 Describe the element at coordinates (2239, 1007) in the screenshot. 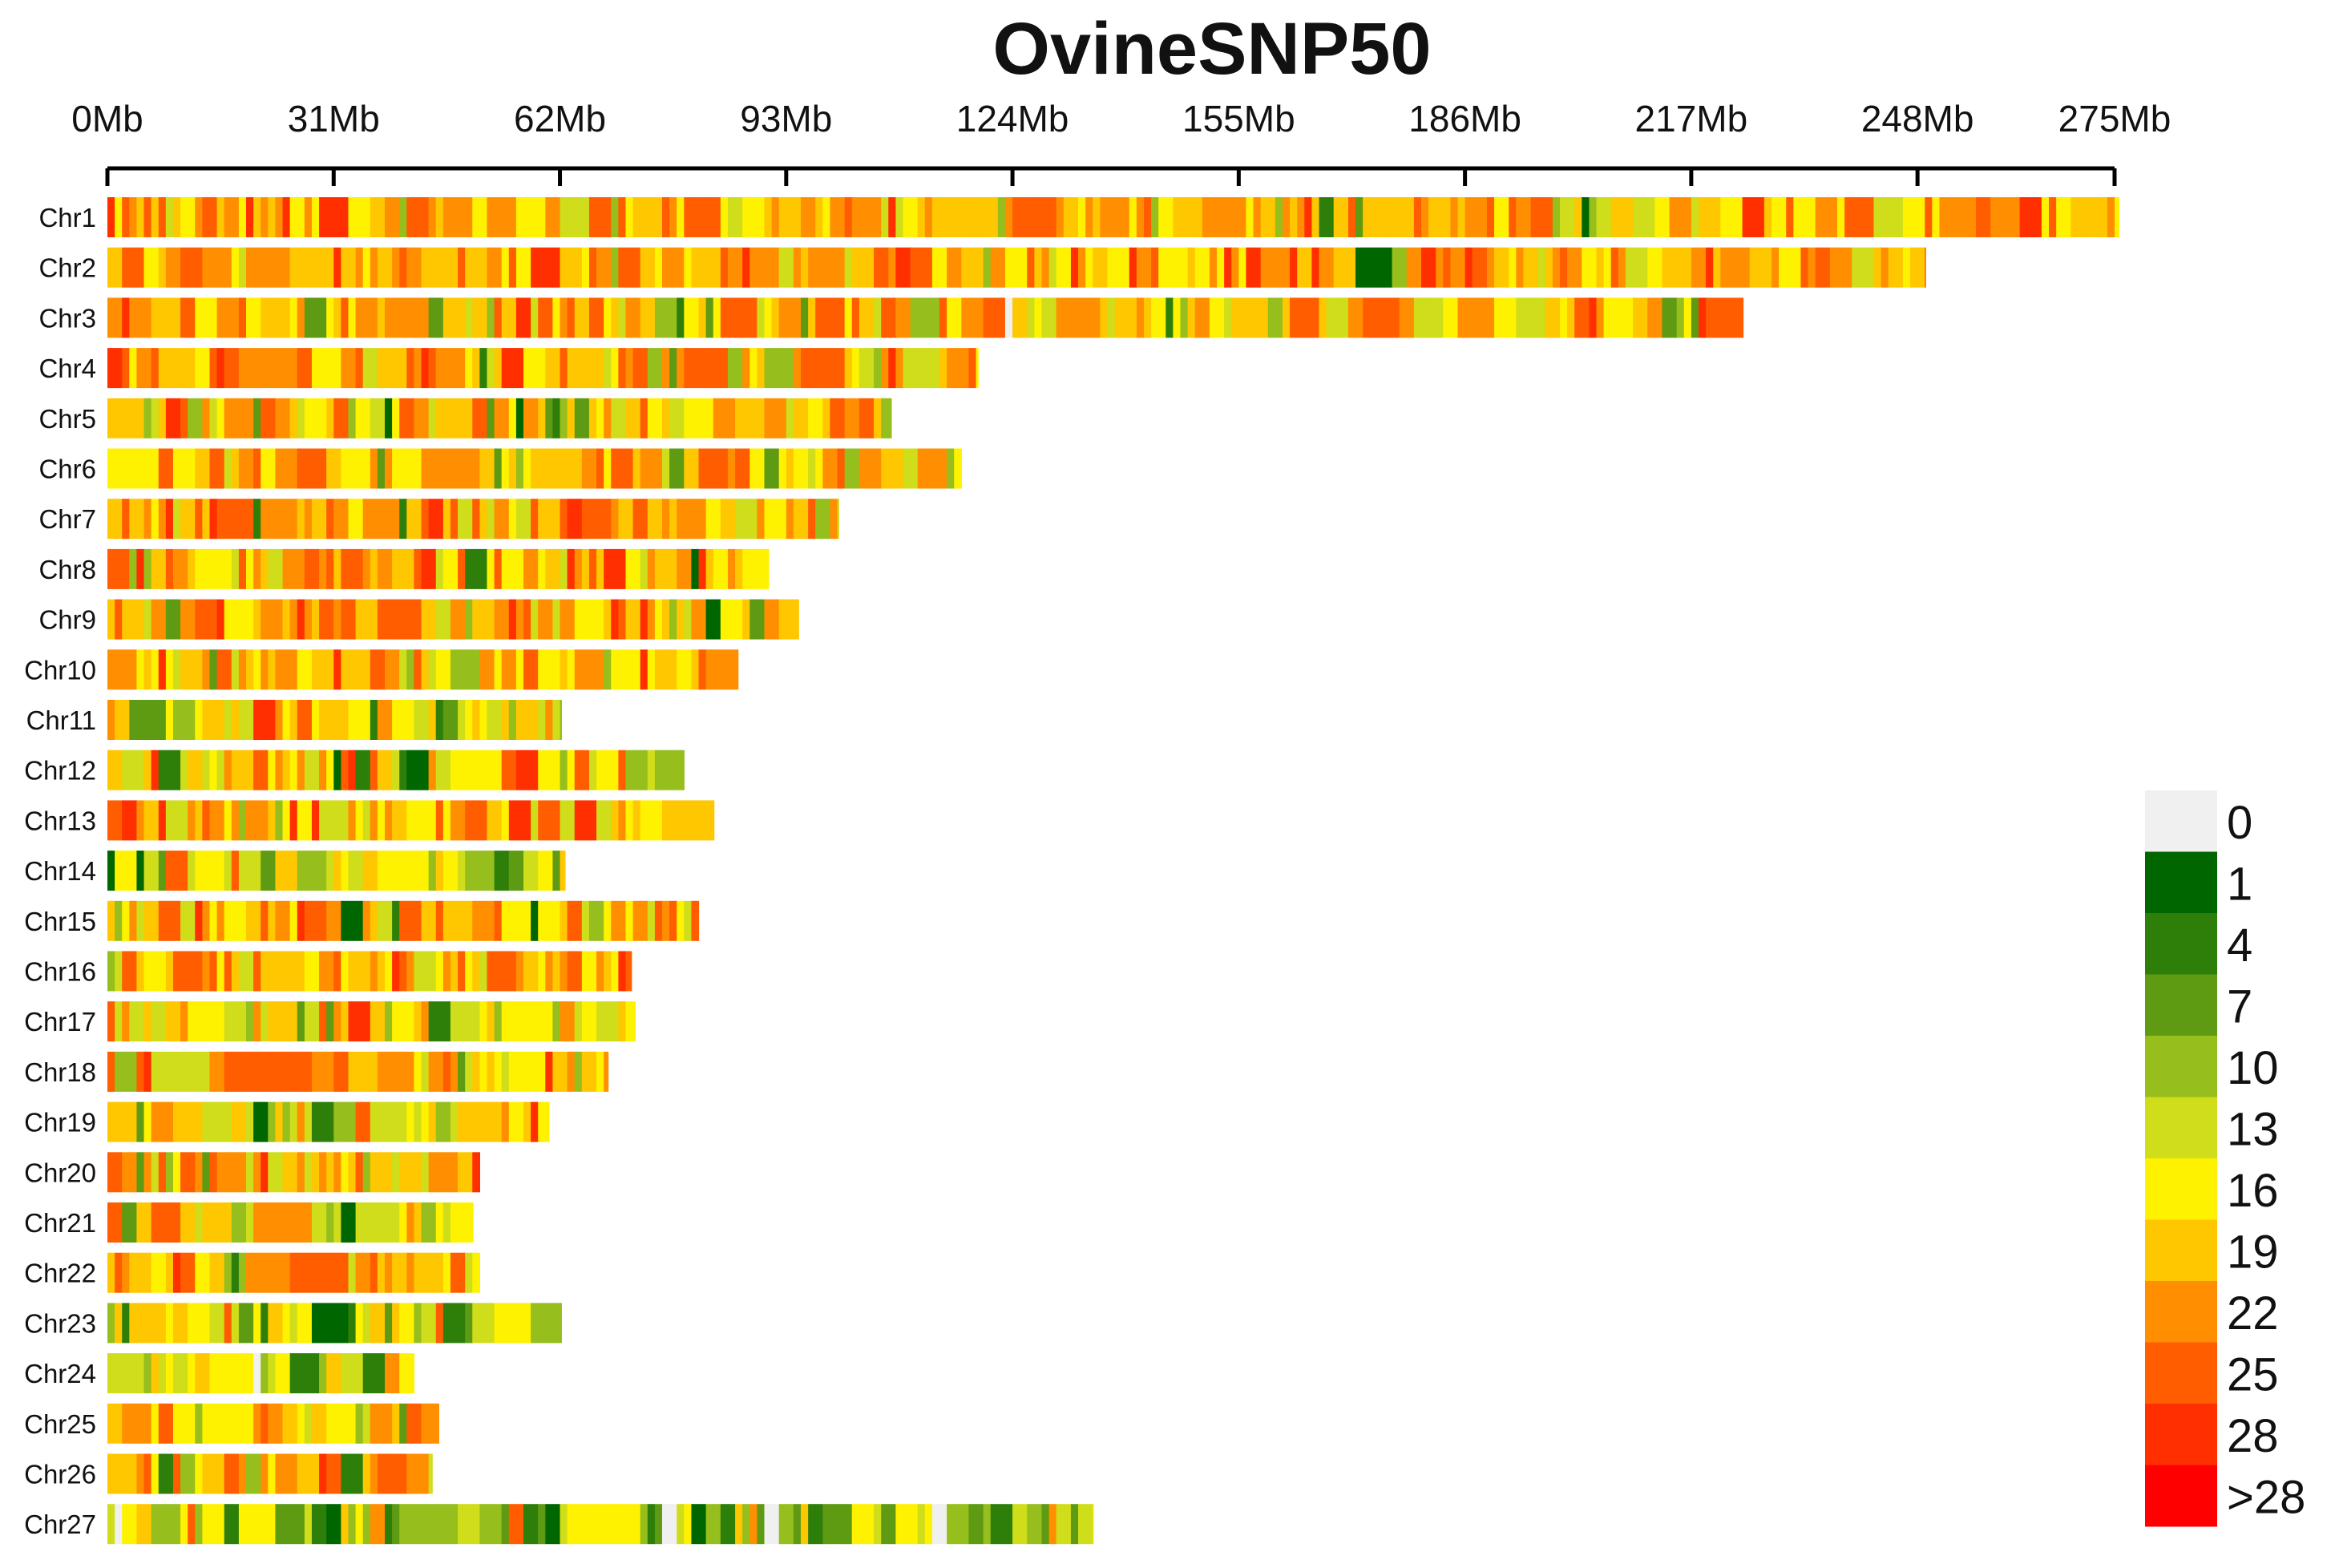

I see `legend-label: 7` at that location.